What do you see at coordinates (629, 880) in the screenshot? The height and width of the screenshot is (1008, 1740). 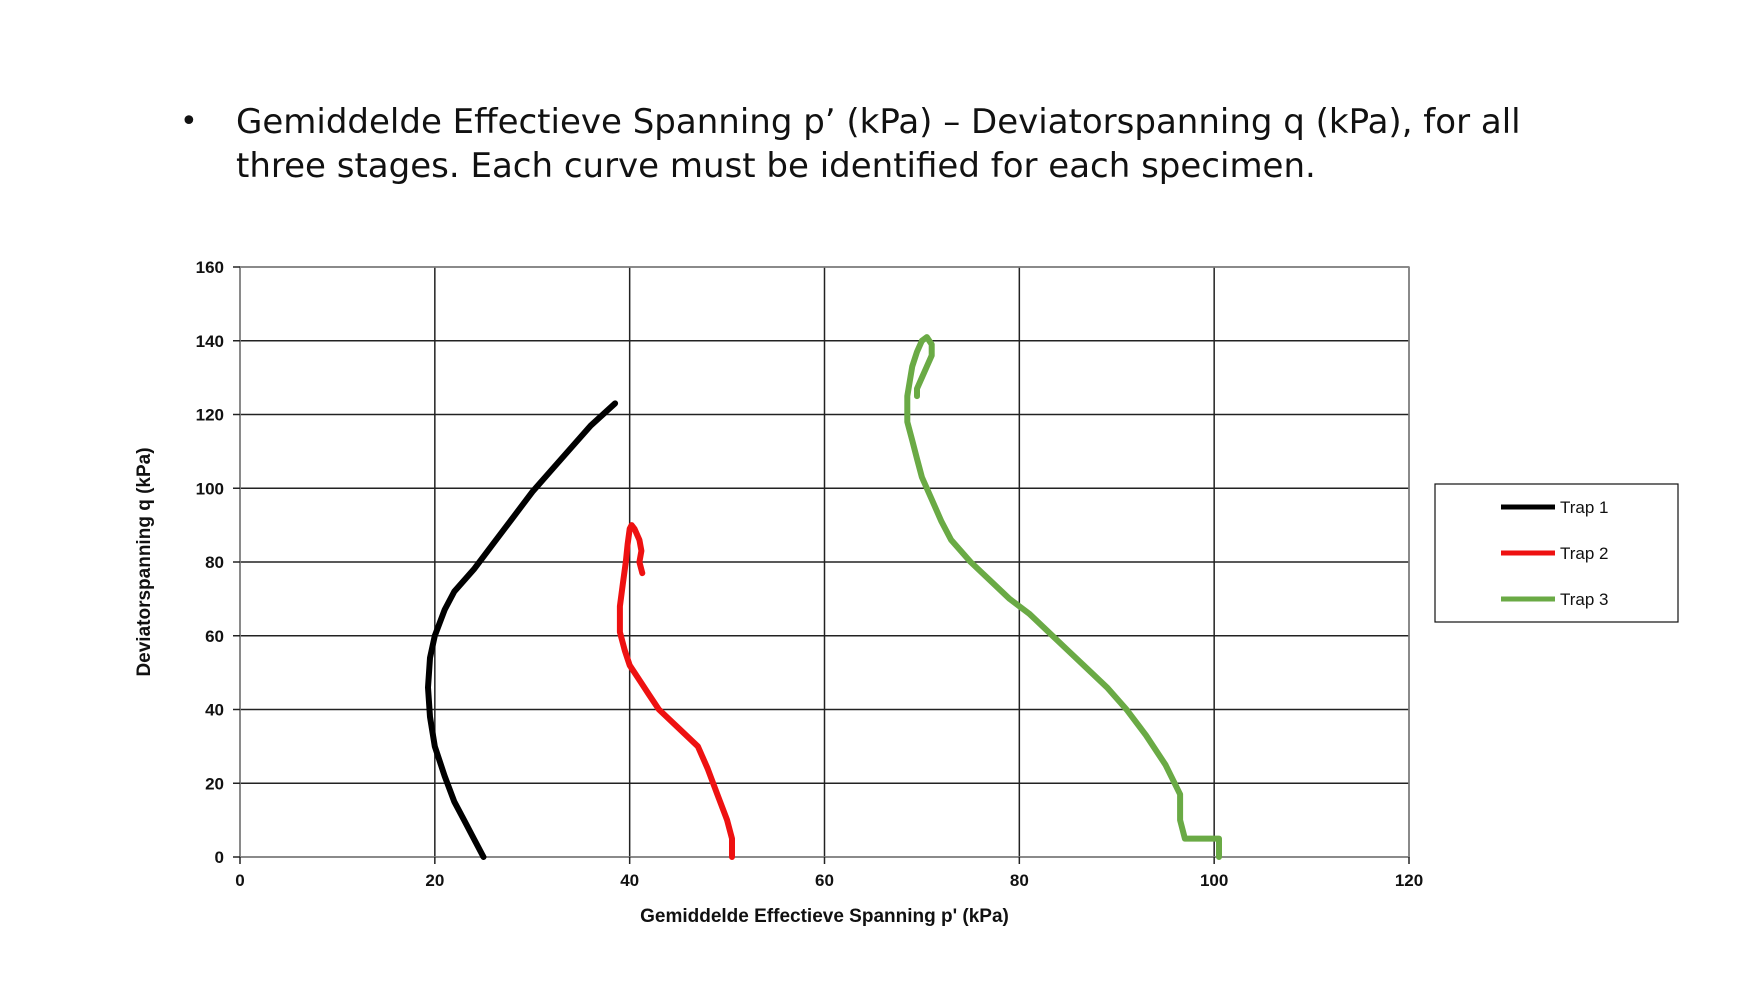 I see `x-tick-label: 40` at bounding box center [629, 880].